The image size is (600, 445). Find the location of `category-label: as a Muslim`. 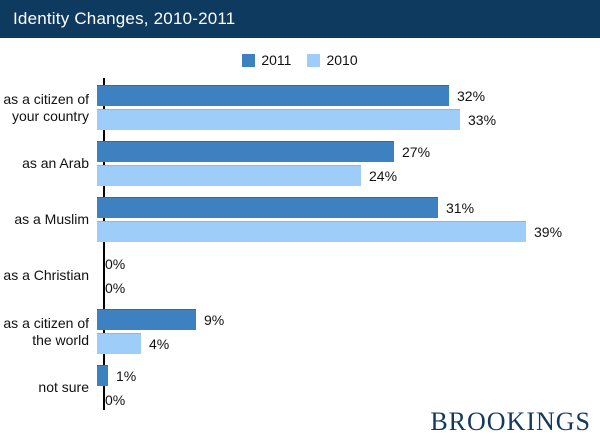

category-label: as a Muslim is located at coordinates (51, 219).